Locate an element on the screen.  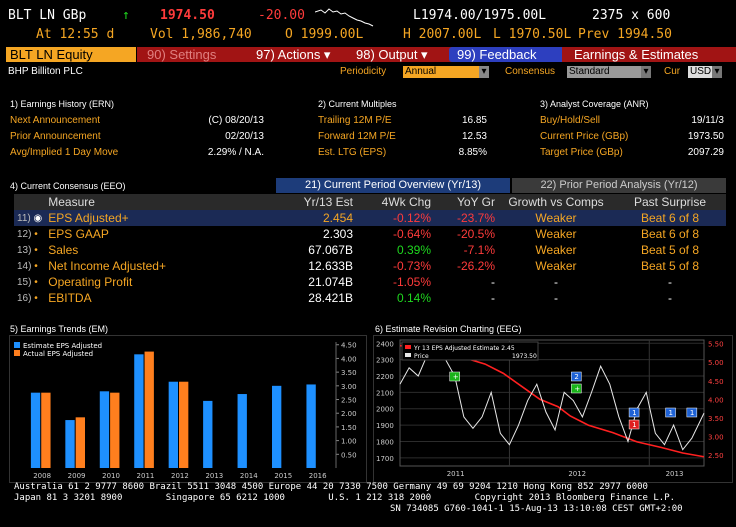
legend-estimate-label: Yr 13 EPS Adjusted Estimate 2.45 is located at coordinates (464, 348).